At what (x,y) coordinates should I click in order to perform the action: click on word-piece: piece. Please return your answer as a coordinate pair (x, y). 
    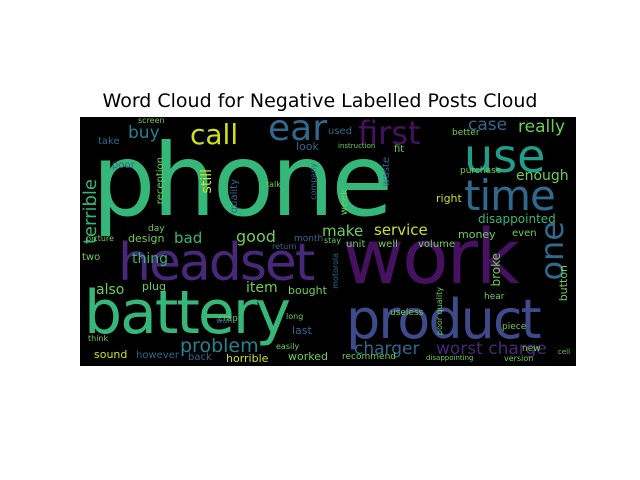
    Looking at the image, I should click on (514, 327).